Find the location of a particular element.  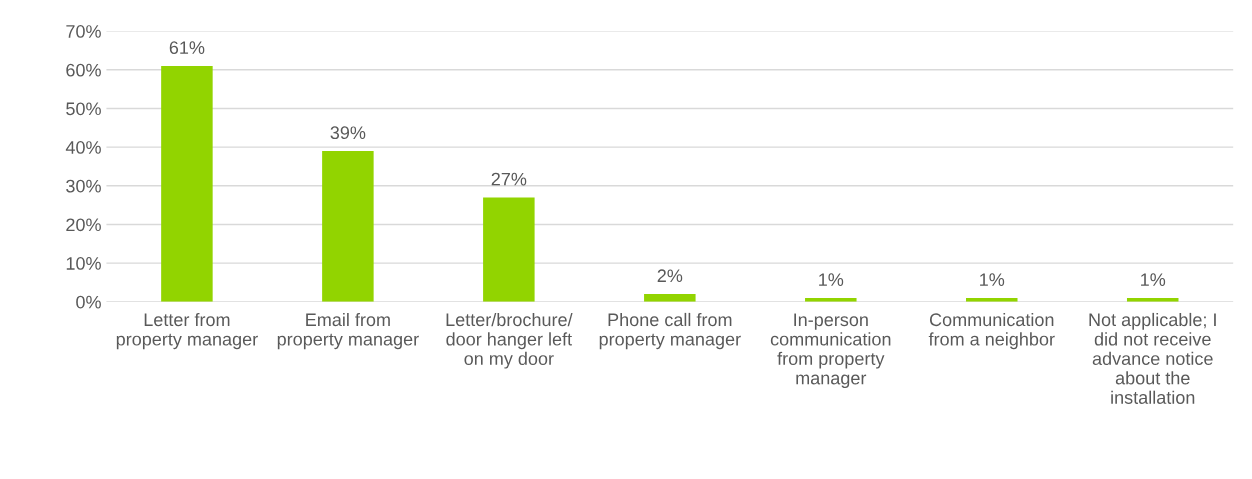

x-tick-label: In-person communication from property manager is located at coordinates (830, 351).